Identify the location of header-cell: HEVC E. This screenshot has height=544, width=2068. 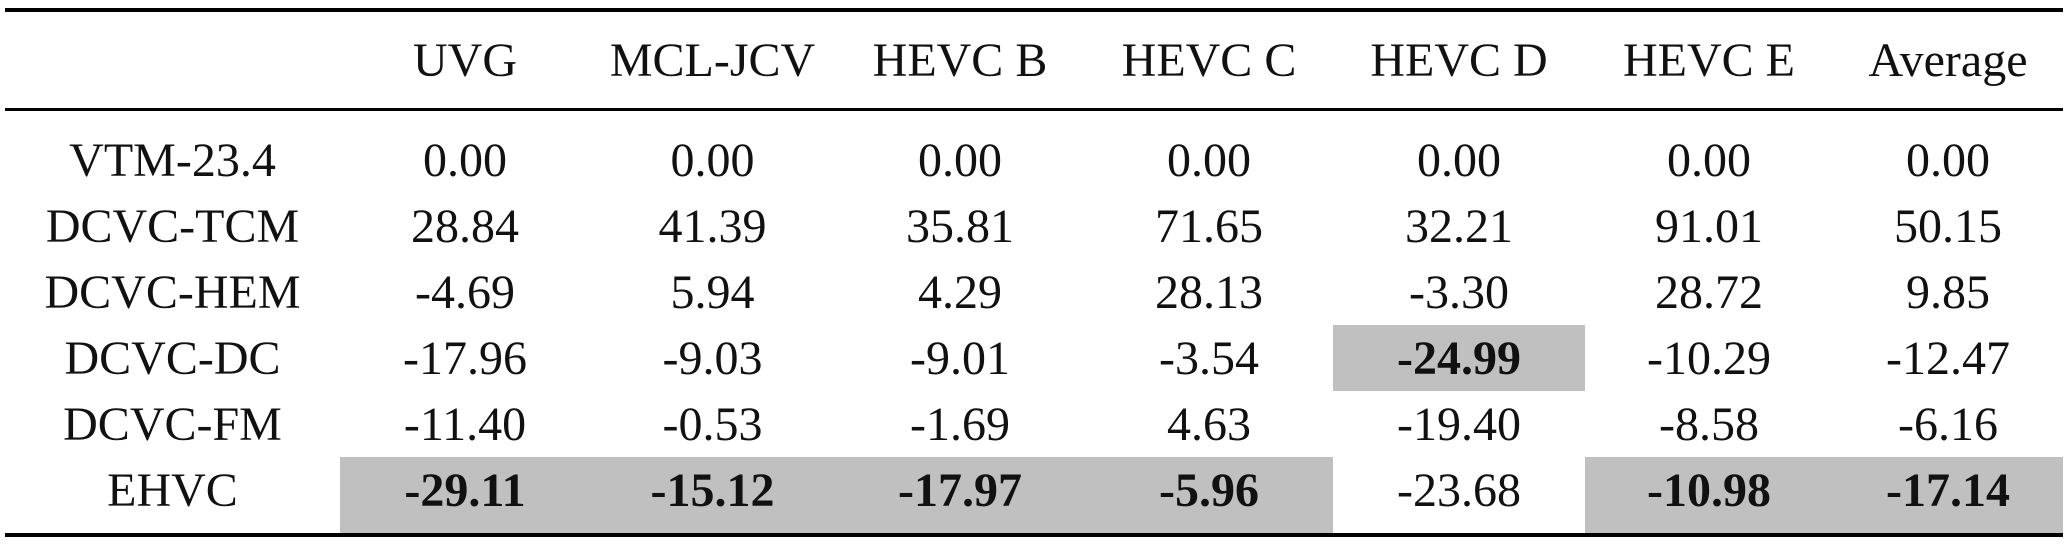
(1709, 60).